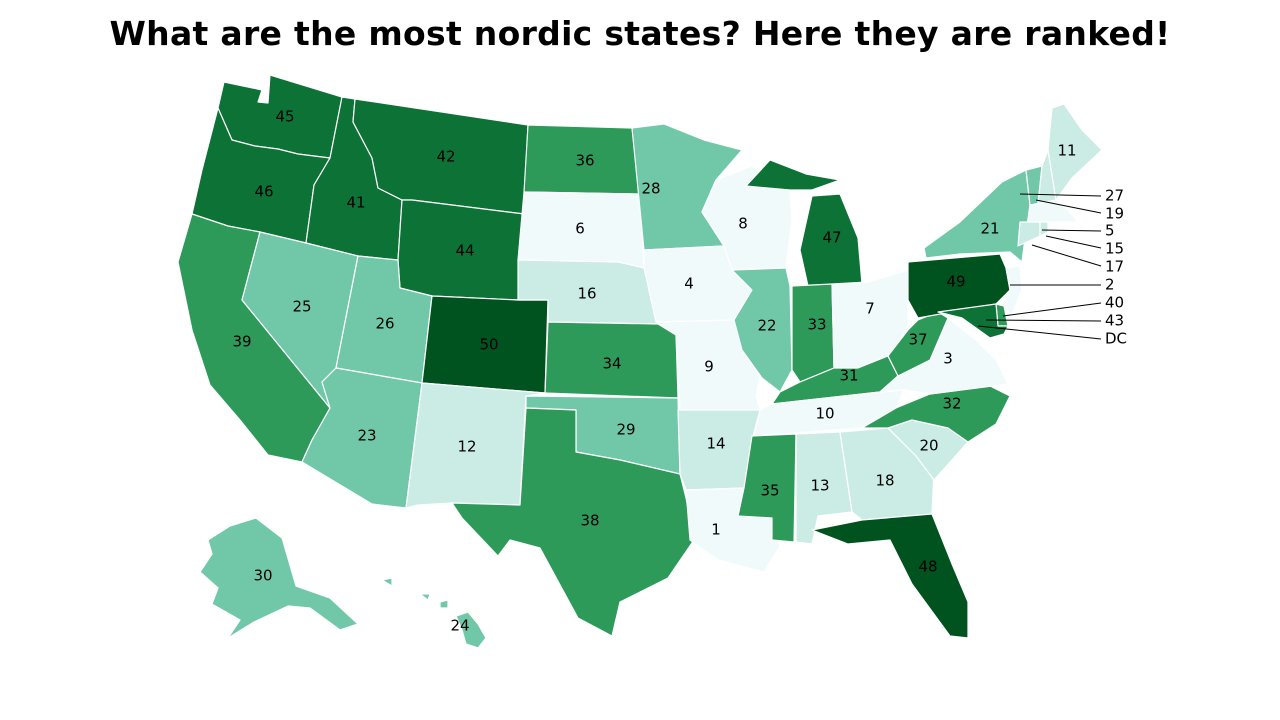 This screenshot has height=720, width=1280. What do you see at coordinates (743, 224) in the screenshot?
I see `label-wisconsin: 8` at bounding box center [743, 224].